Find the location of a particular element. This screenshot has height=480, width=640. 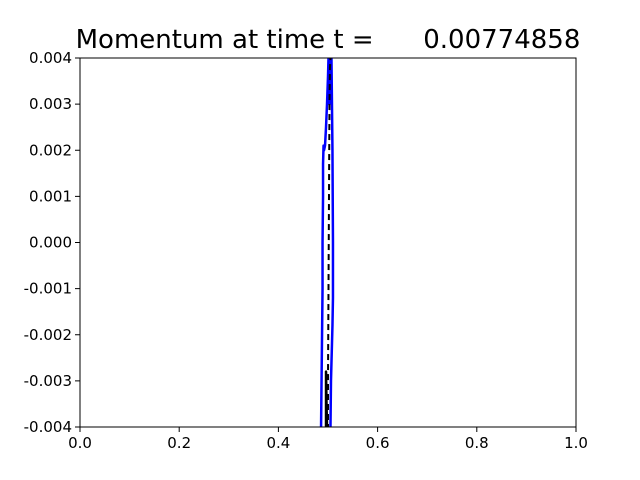

y-tick-label: -0.003 is located at coordinates (48, 381).